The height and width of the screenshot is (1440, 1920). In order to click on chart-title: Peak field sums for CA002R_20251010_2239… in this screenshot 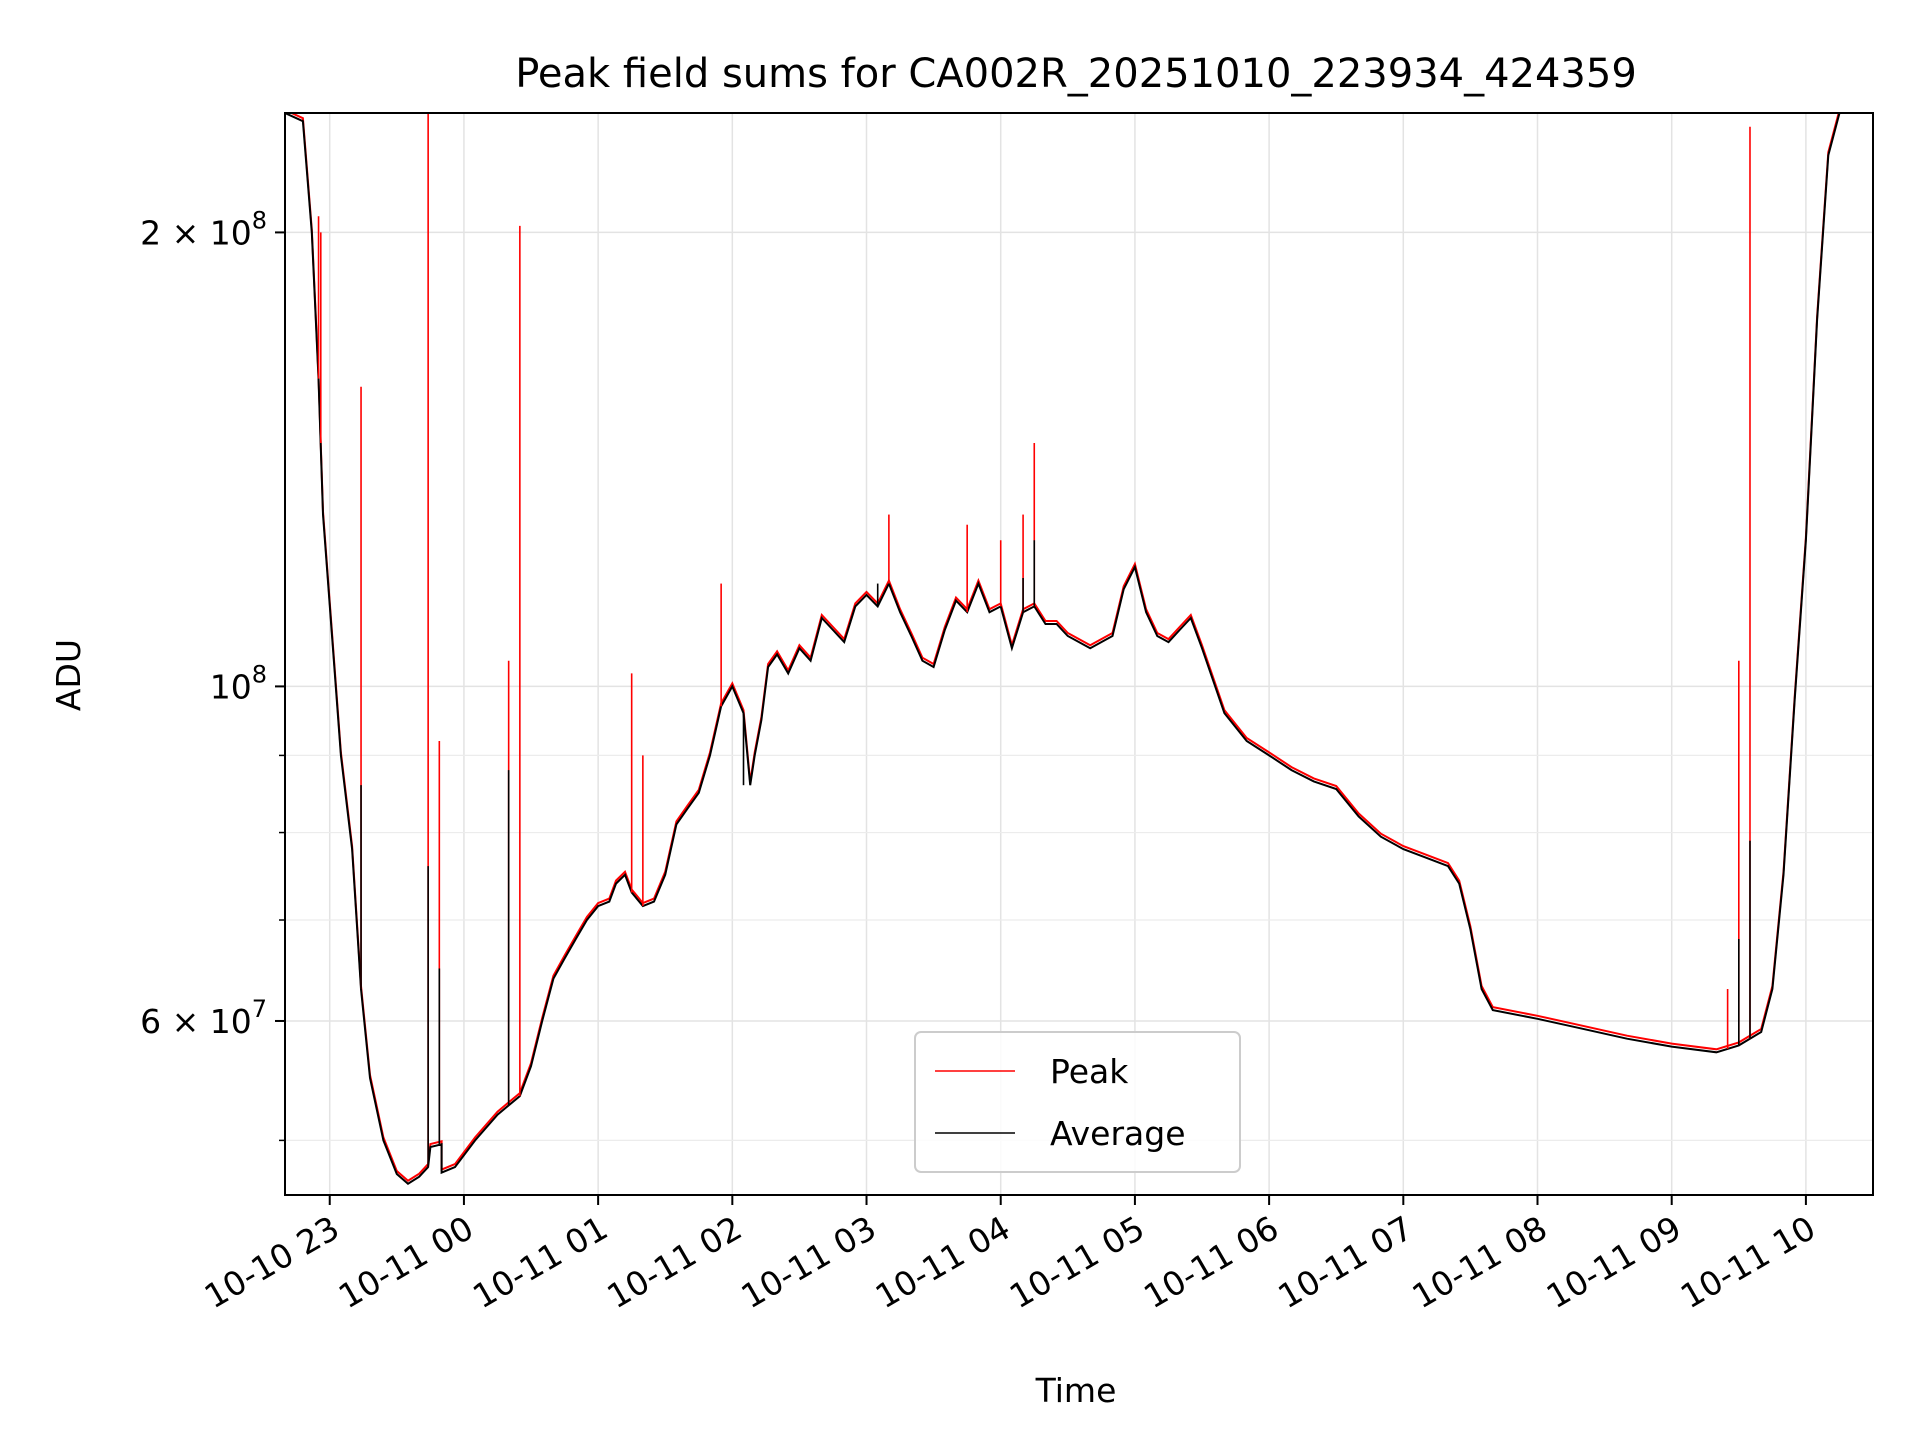, I will do `click(1076, 74)`.